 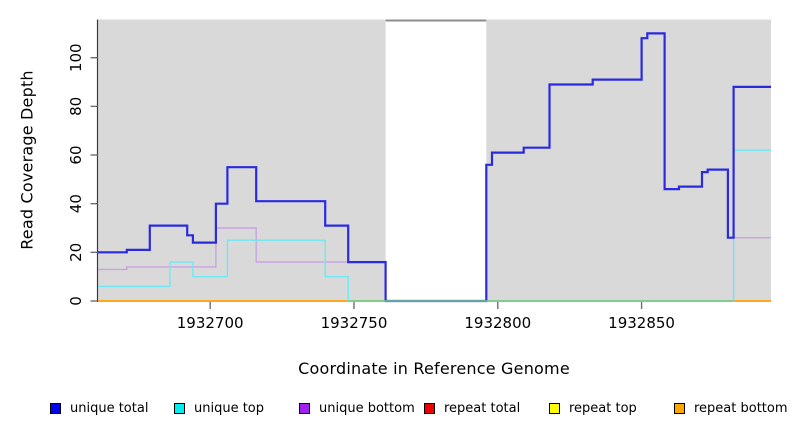 What do you see at coordinates (741, 408) in the screenshot?
I see `legend-label: repeat bottom` at bounding box center [741, 408].